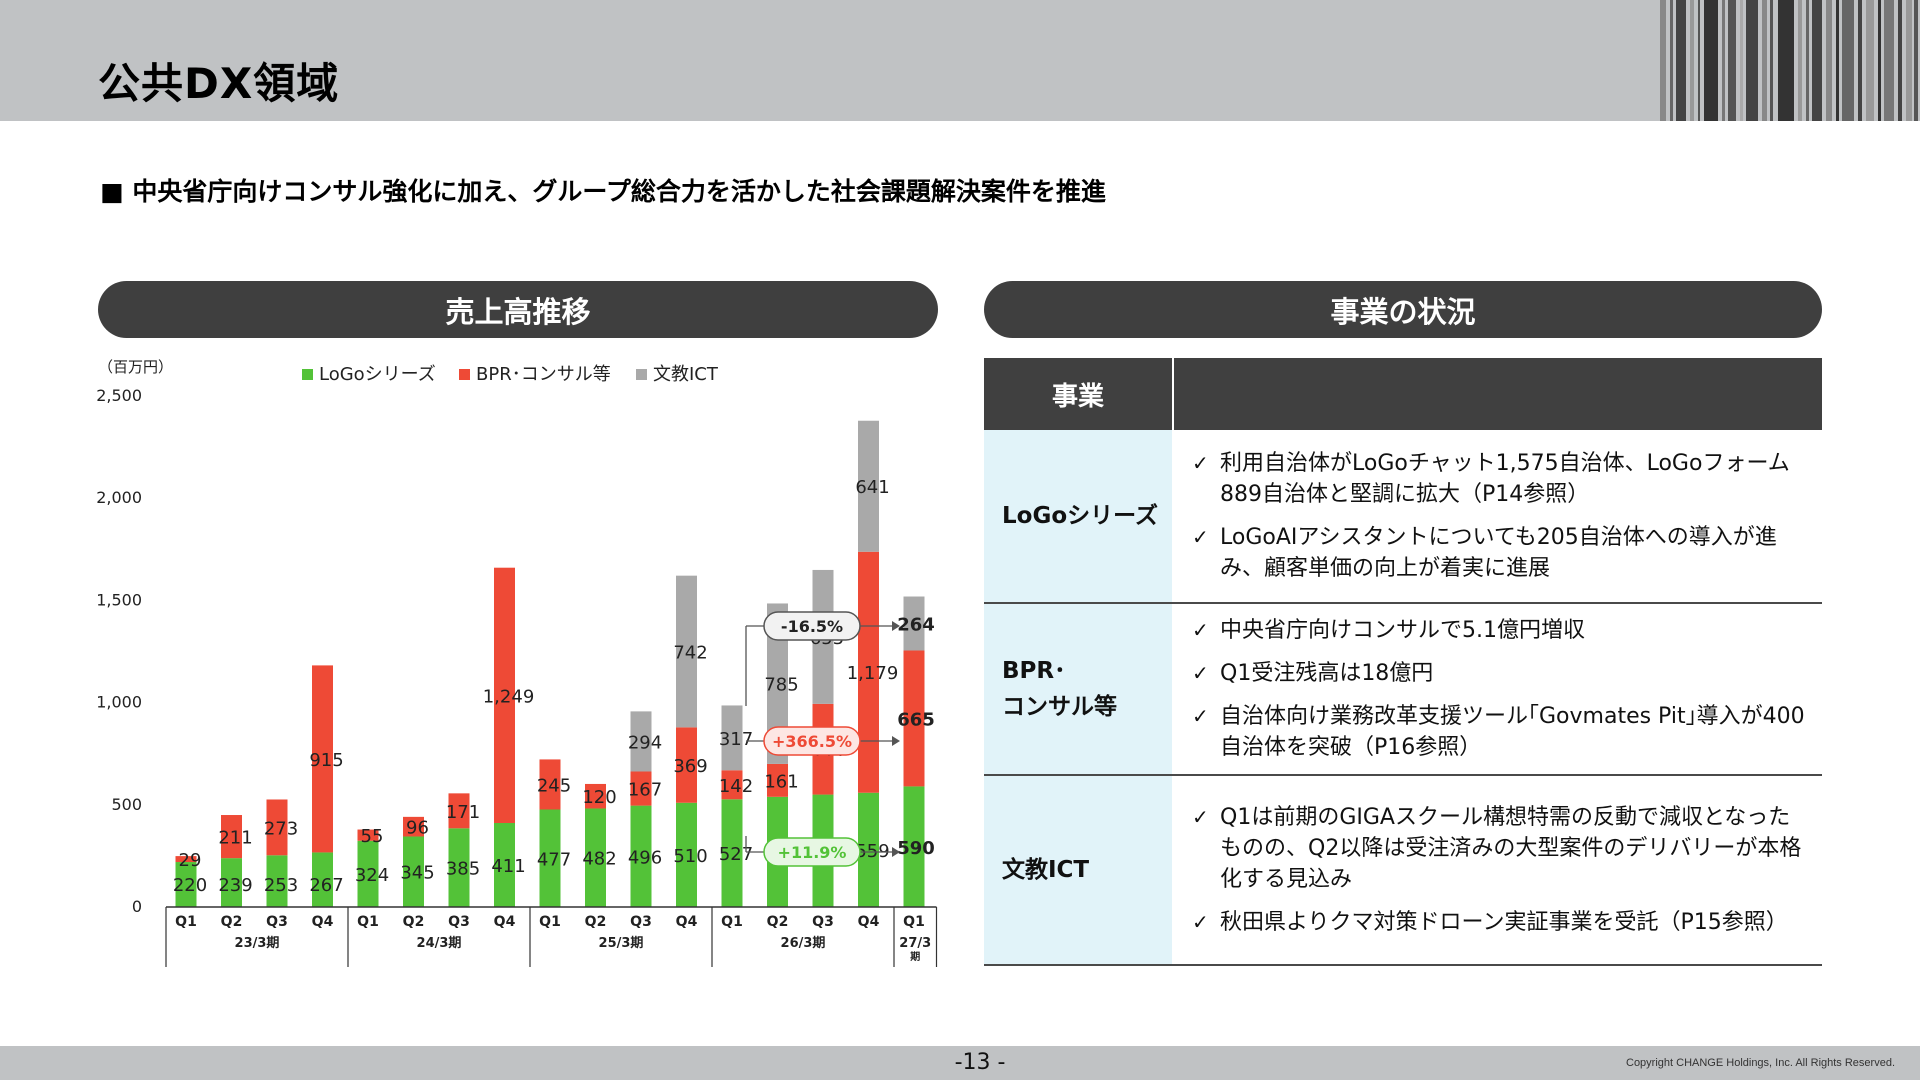 This screenshot has height=1080, width=1920. What do you see at coordinates (1497, 394) in the screenshot?
I see `table-header-blank` at bounding box center [1497, 394].